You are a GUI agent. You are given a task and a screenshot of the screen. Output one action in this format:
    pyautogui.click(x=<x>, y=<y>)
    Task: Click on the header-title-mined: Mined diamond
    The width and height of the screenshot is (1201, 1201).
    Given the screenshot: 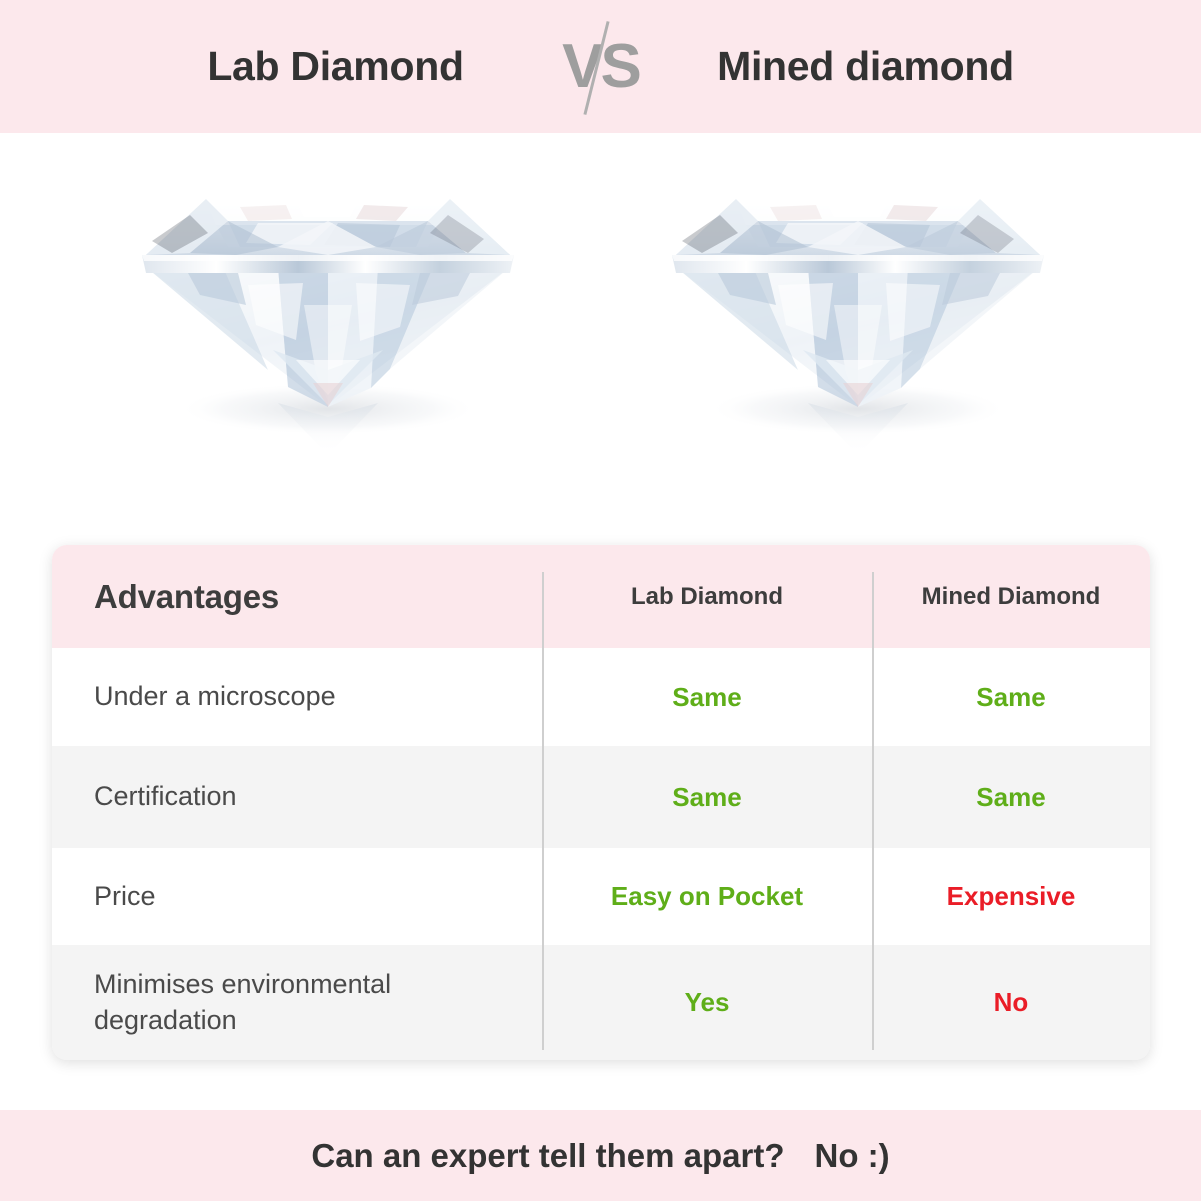 What is the action you would take?
    pyautogui.click(x=865, y=66)
    